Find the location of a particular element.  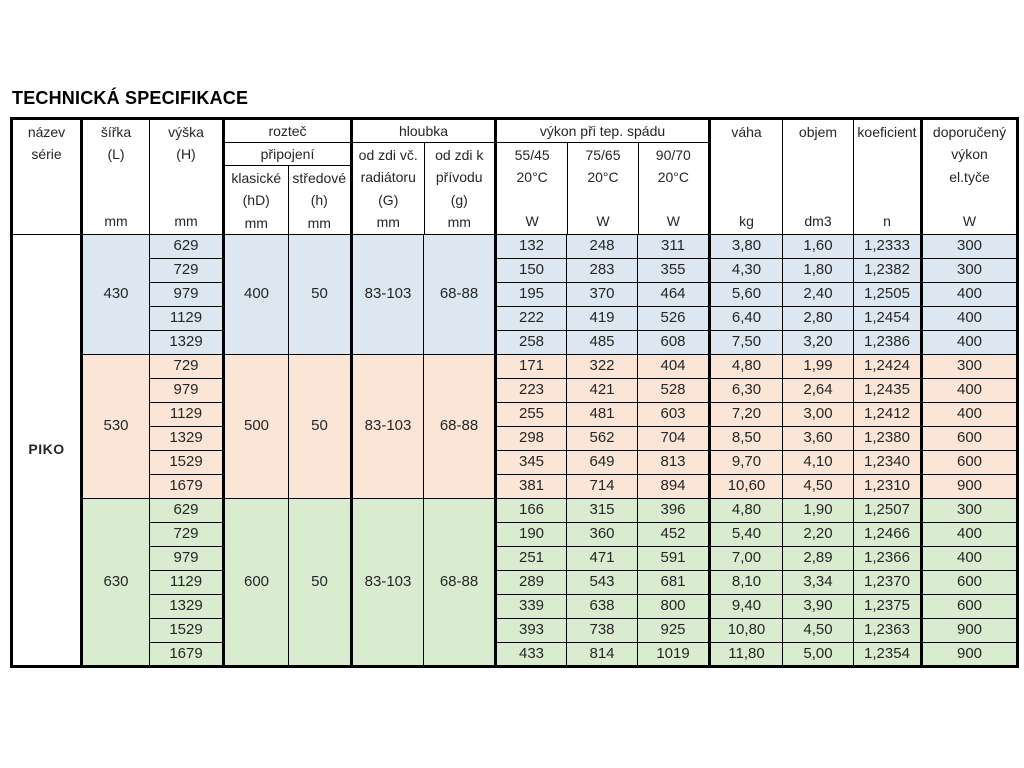

table-row: 1529 345 649 813 9,70 4,10 1,2340 600 is located at coordinates (514, 462).